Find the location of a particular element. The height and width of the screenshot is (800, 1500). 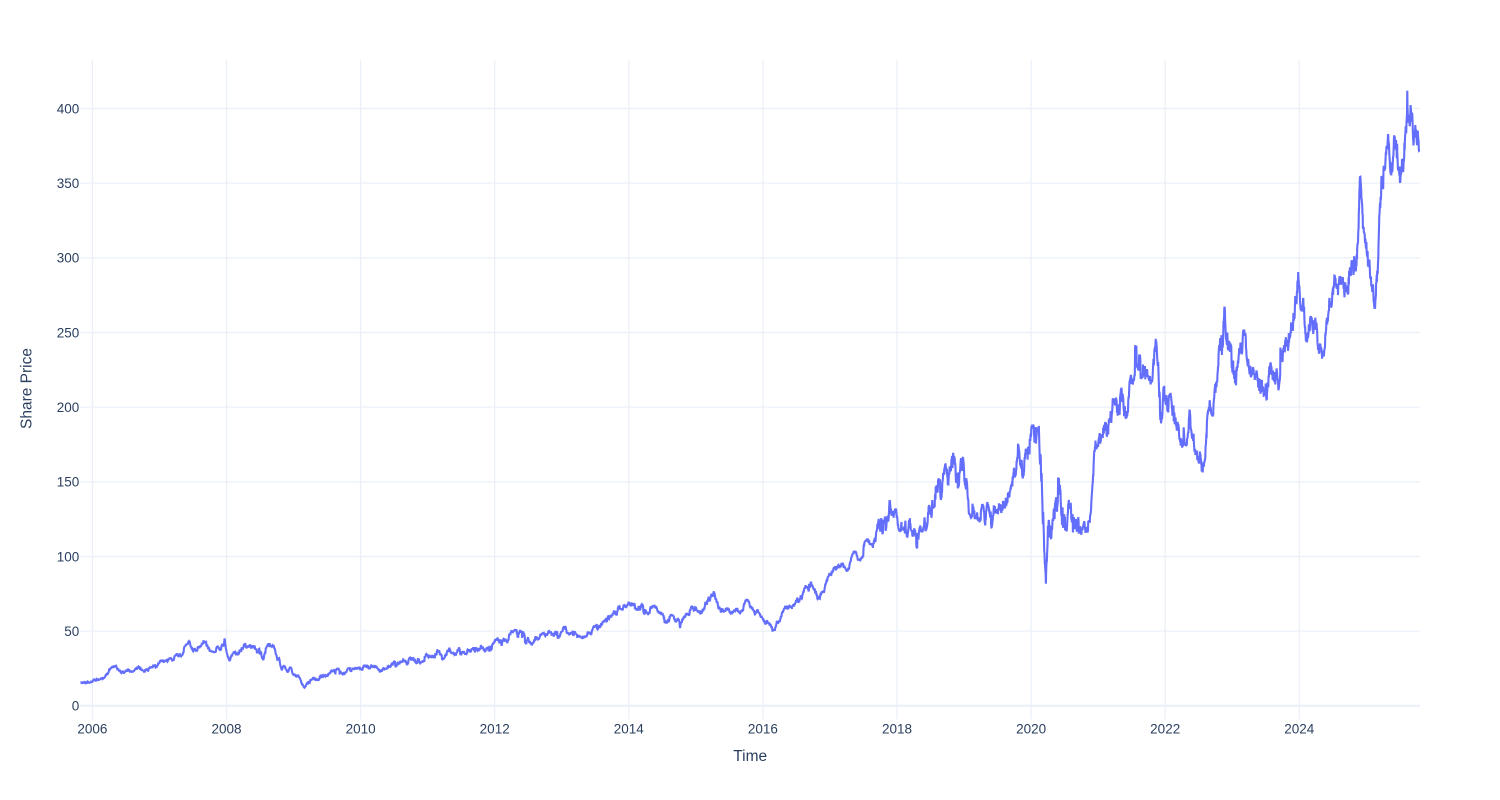

svg-text: 2008 is located at coordinates (226, 729).